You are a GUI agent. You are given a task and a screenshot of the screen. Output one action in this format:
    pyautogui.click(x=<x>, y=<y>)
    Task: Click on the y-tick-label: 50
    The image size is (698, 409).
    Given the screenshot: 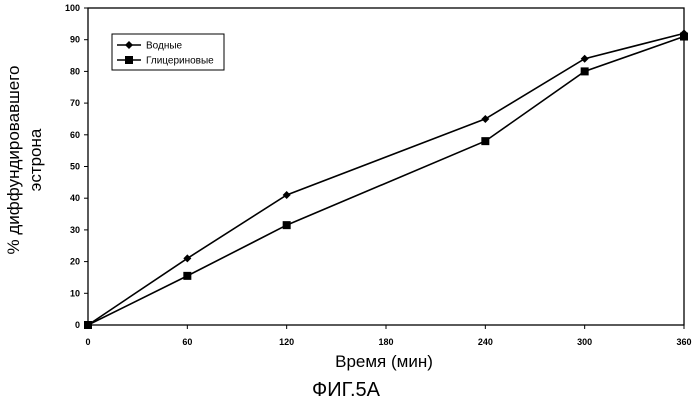 What is the action you would take?
    pyautogui.click(x=75, y=167)
    